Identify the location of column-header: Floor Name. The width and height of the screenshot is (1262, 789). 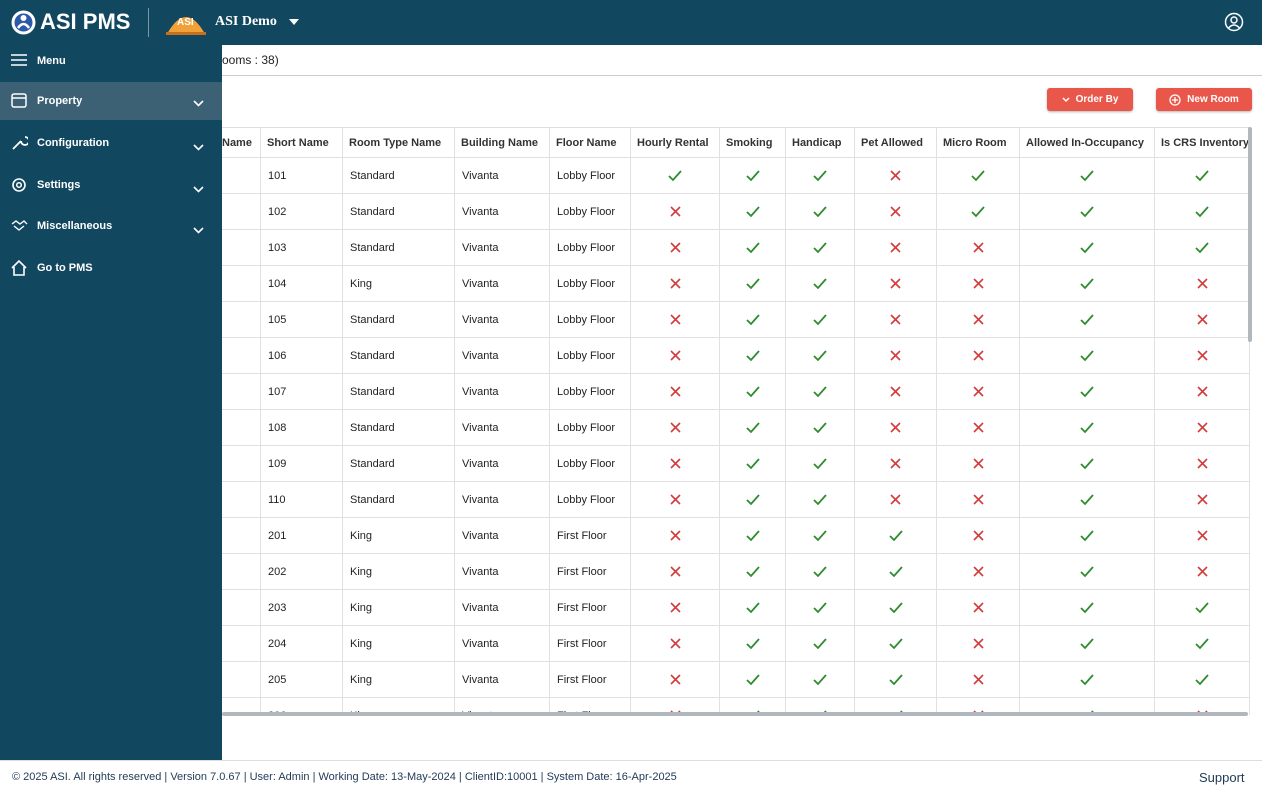
(590, 143).